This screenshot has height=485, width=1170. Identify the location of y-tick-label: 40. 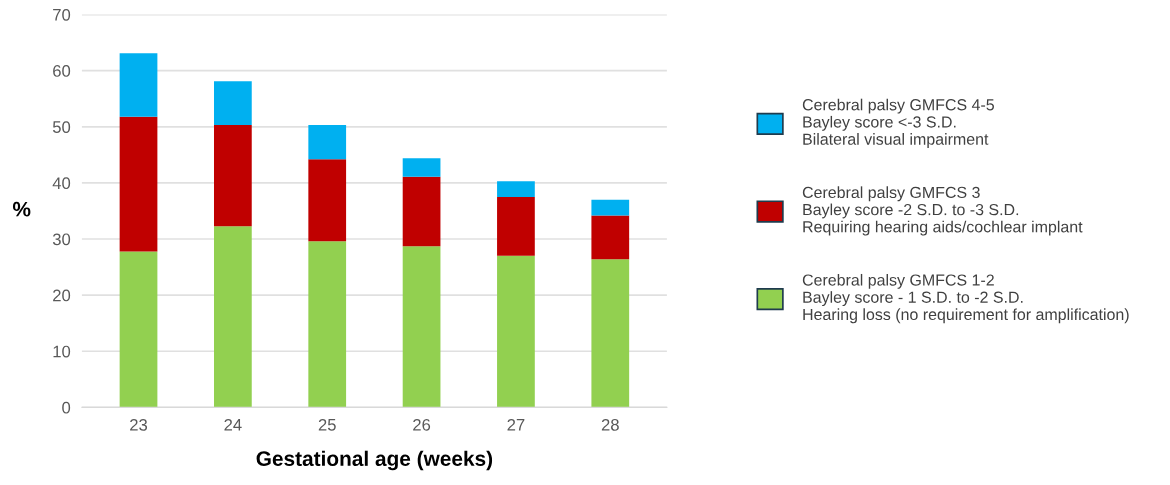
(61, 183).